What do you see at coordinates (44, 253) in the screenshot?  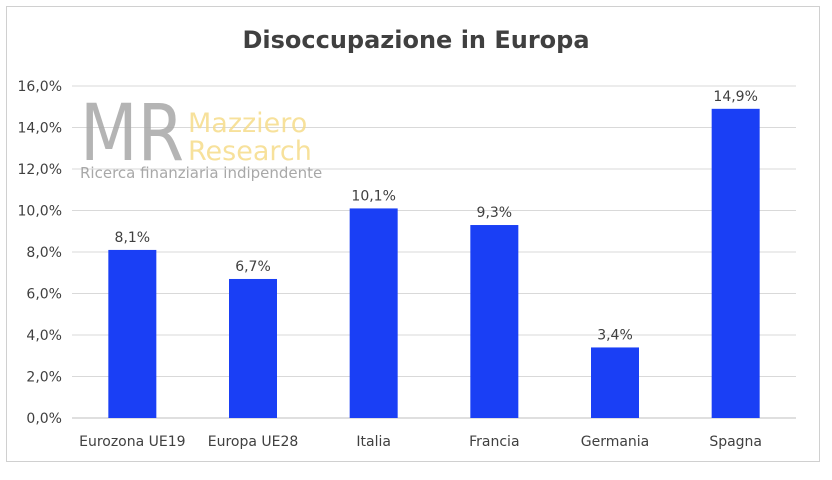 I see `y-tick-label: 8,0%` at bounding box center [44, 253].